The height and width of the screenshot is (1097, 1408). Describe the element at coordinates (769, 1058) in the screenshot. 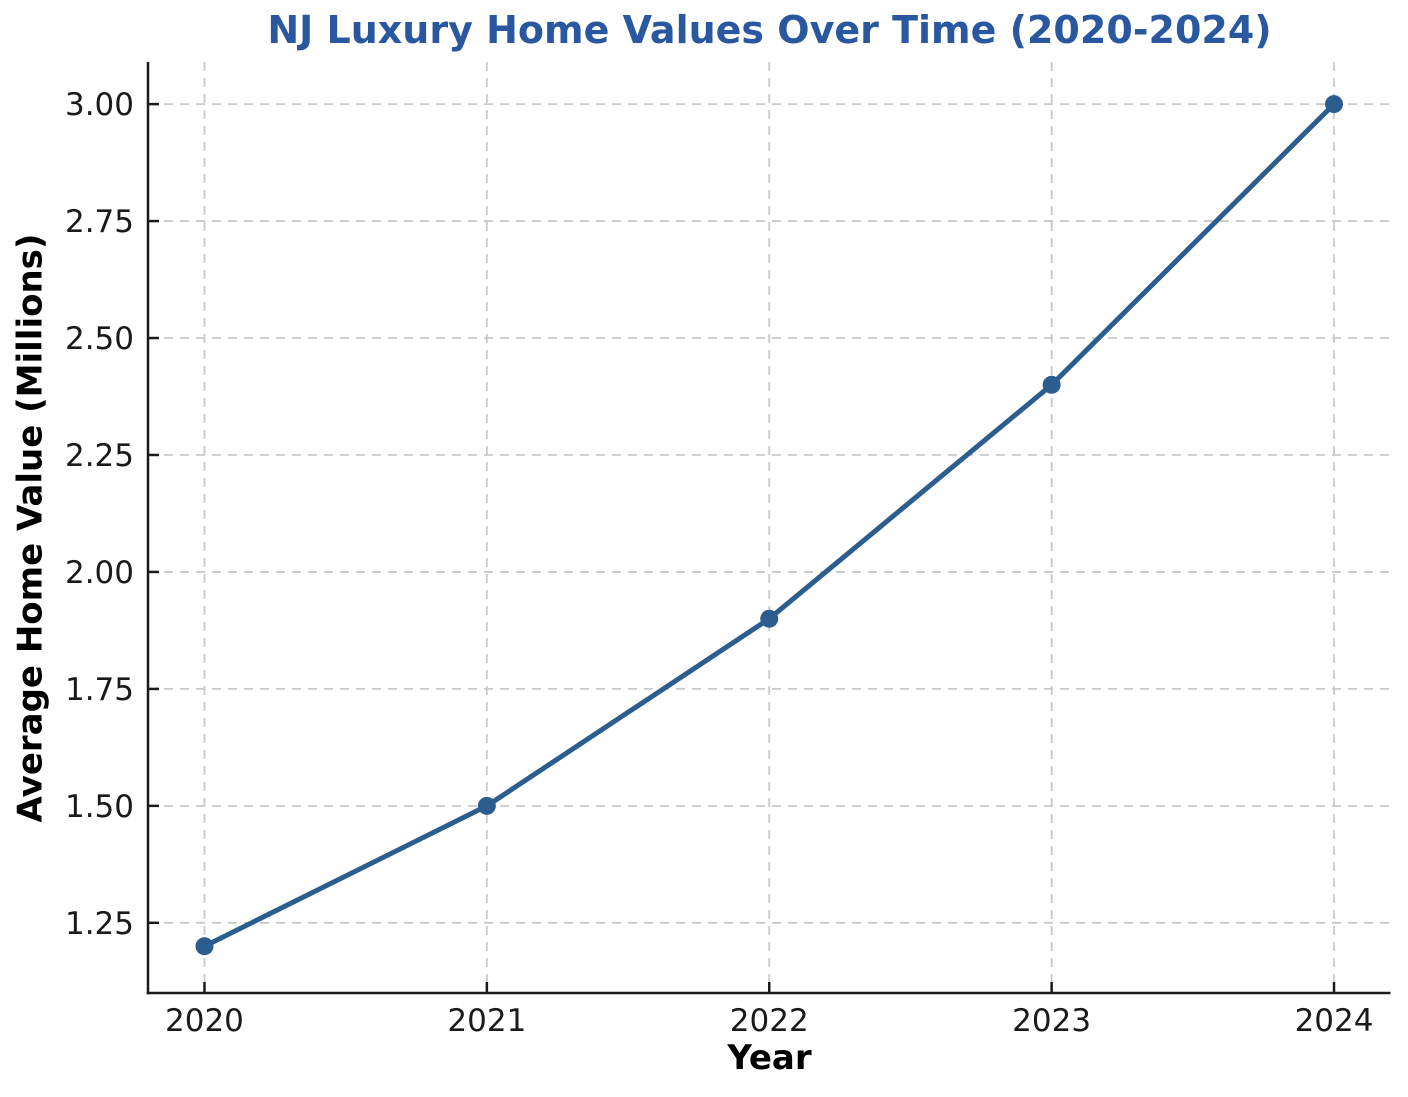

I see `x-axis-label: Year` at that location.